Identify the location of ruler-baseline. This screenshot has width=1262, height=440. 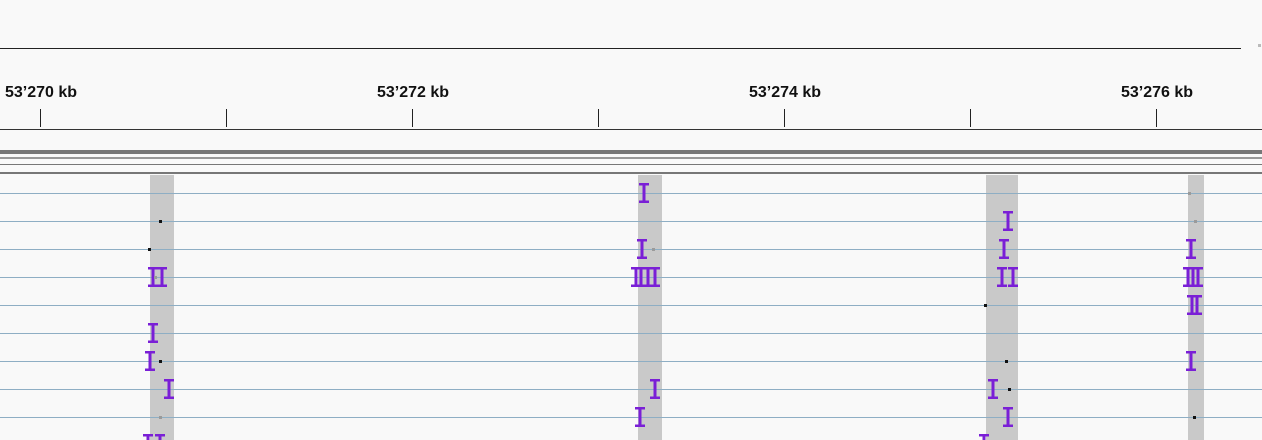
(631, 129).